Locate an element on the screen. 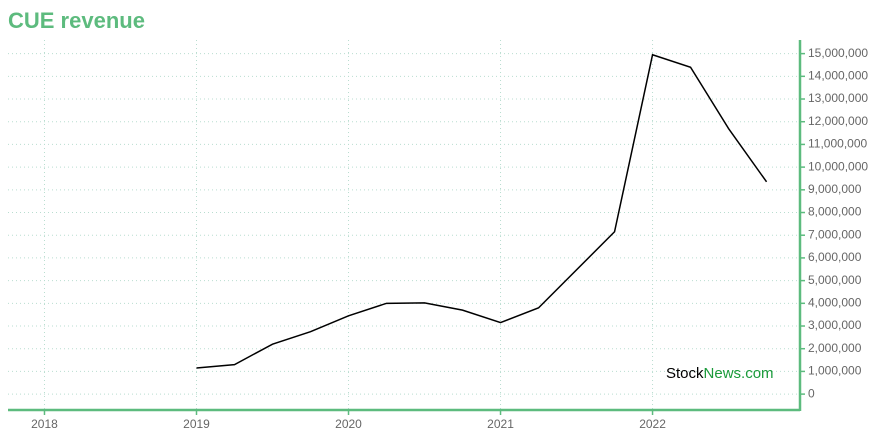  x-tick-label: 2022 is located at coordinates (652, 424).